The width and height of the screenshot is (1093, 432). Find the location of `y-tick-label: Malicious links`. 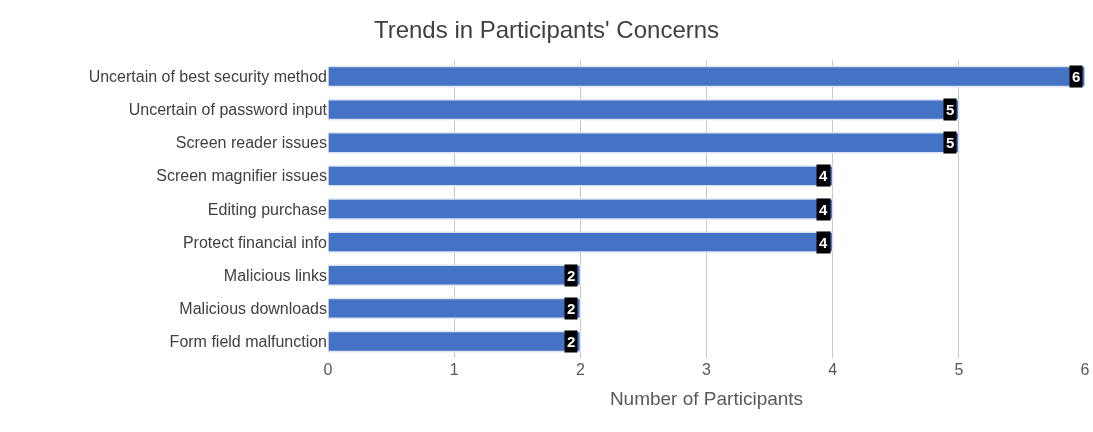

y-tick-label: Malicious links is located at coordinates (275, 275).